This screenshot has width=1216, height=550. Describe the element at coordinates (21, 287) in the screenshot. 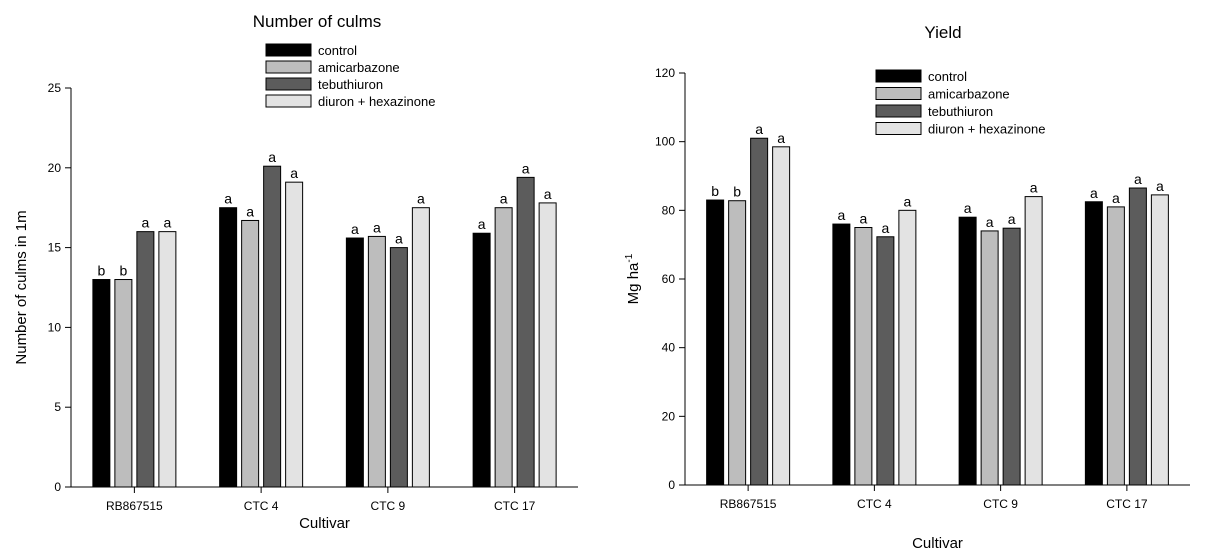

I see `y-axis-label: Number of culms in 1m` at that location.